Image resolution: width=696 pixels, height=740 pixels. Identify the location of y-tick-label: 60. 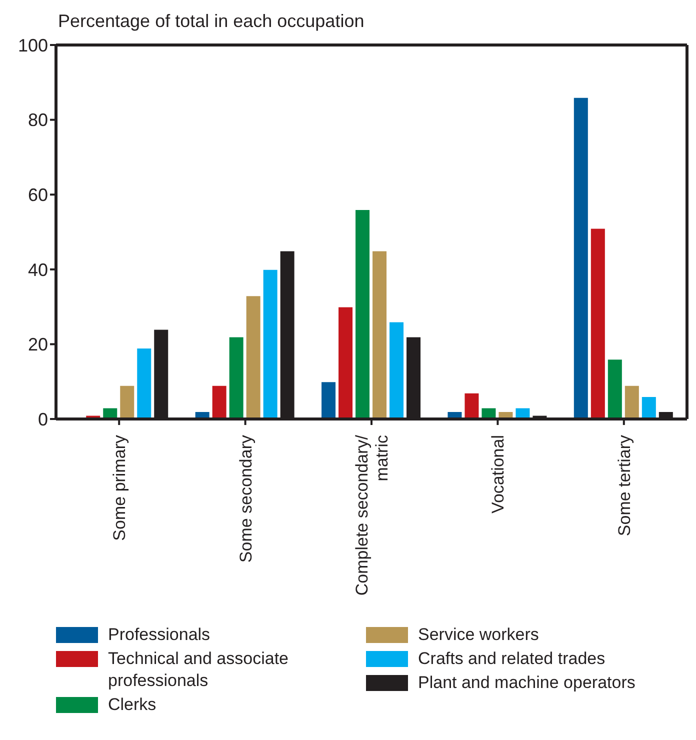
(38, 194).